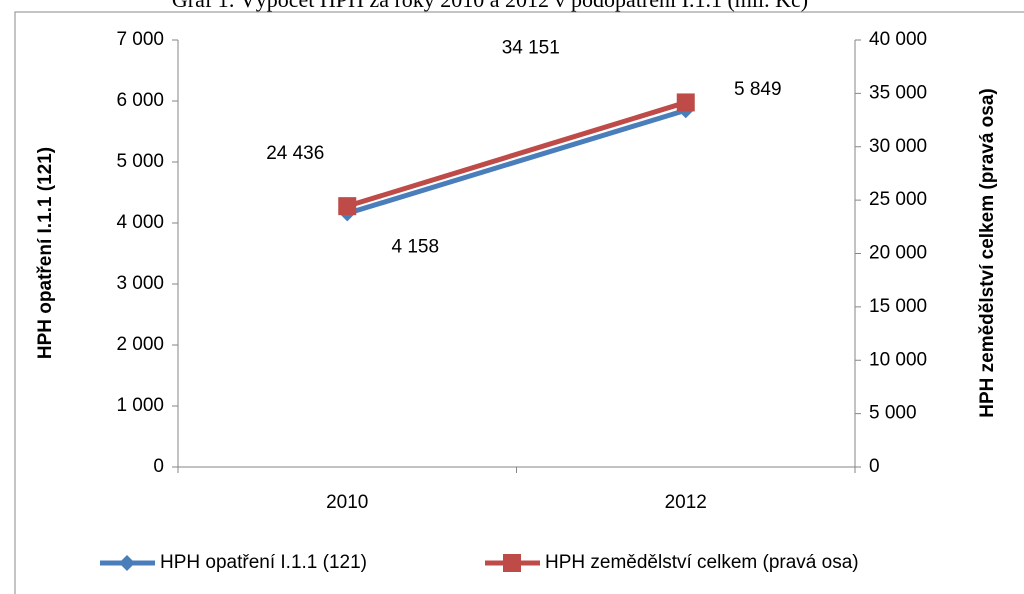 The height and width of the screenshot is (594, 1024). I want to click on y-axis-title: HPH opatření I.1.1 (121), so click(45, 253).